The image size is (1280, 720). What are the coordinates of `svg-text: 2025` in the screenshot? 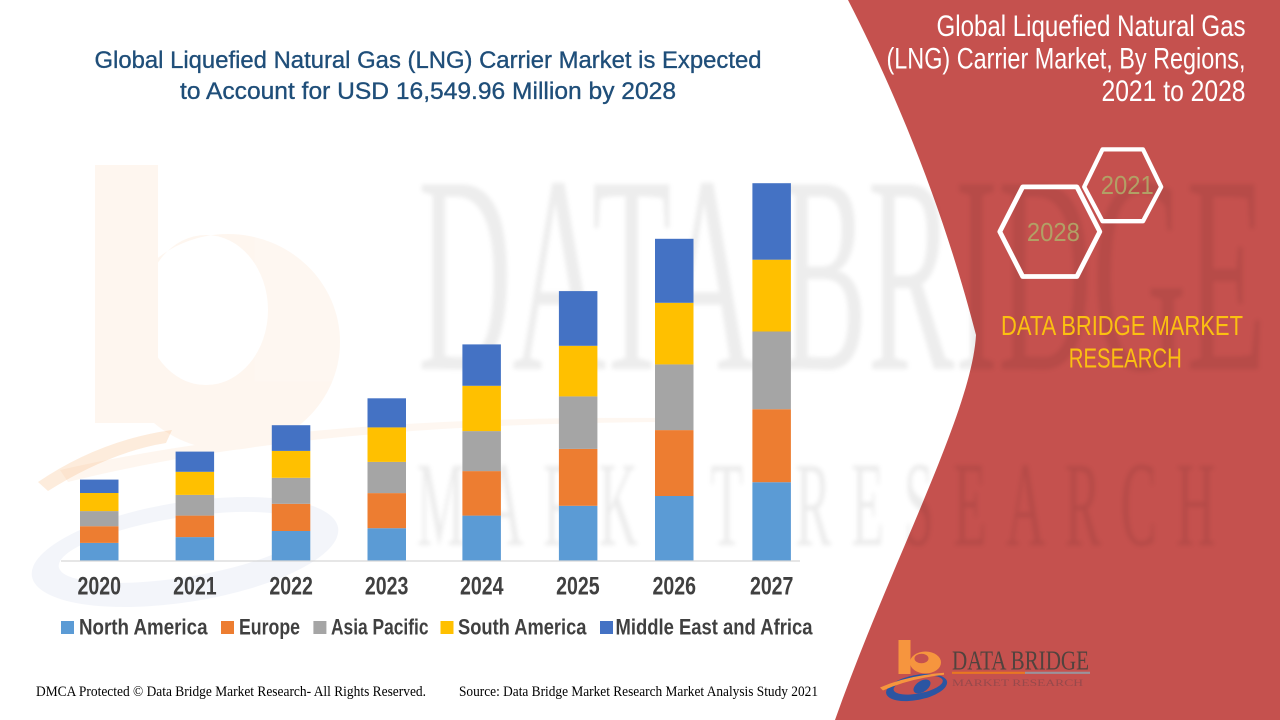 It's located at (578, 587).